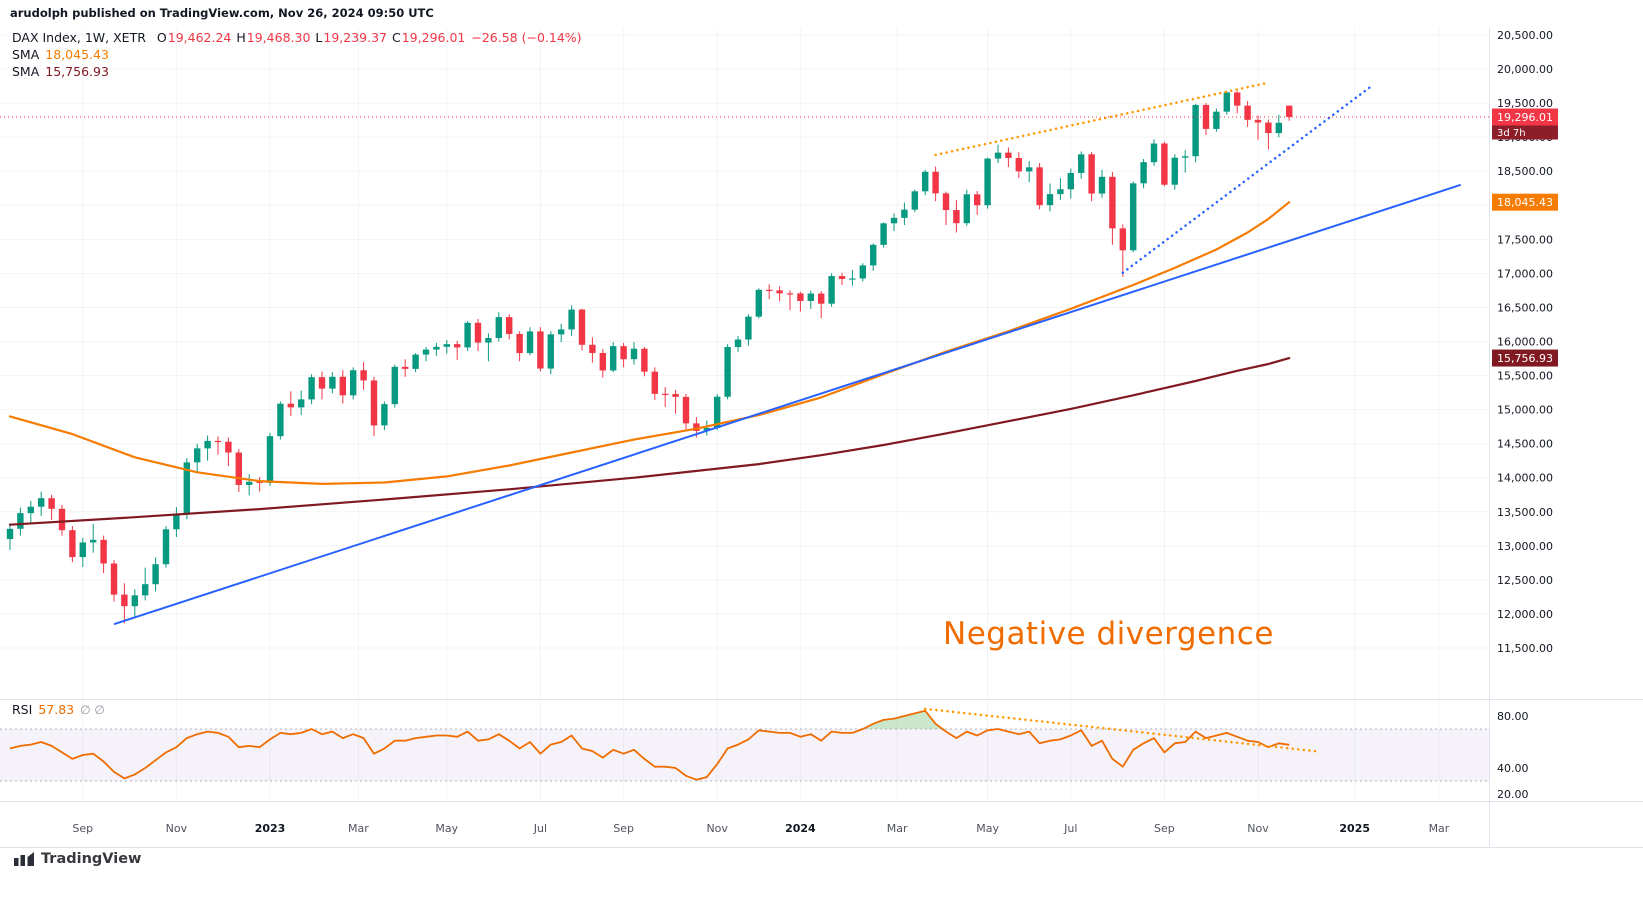 This screenshot has height=921, width=1643. I want to click on high-value: H19,468.30, so click(273, 37).